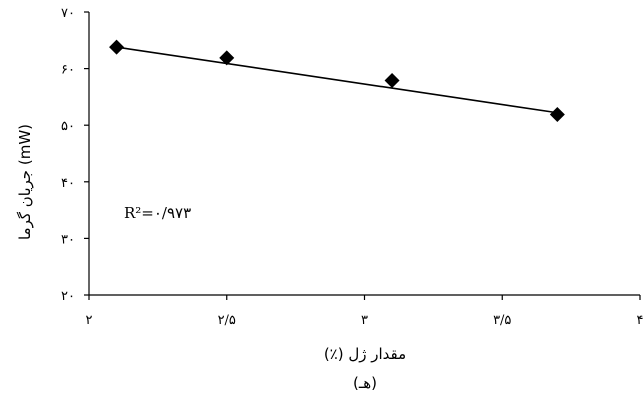  I want to click on x-axis-title: مقدار ژل (٪), so click(365, 354).